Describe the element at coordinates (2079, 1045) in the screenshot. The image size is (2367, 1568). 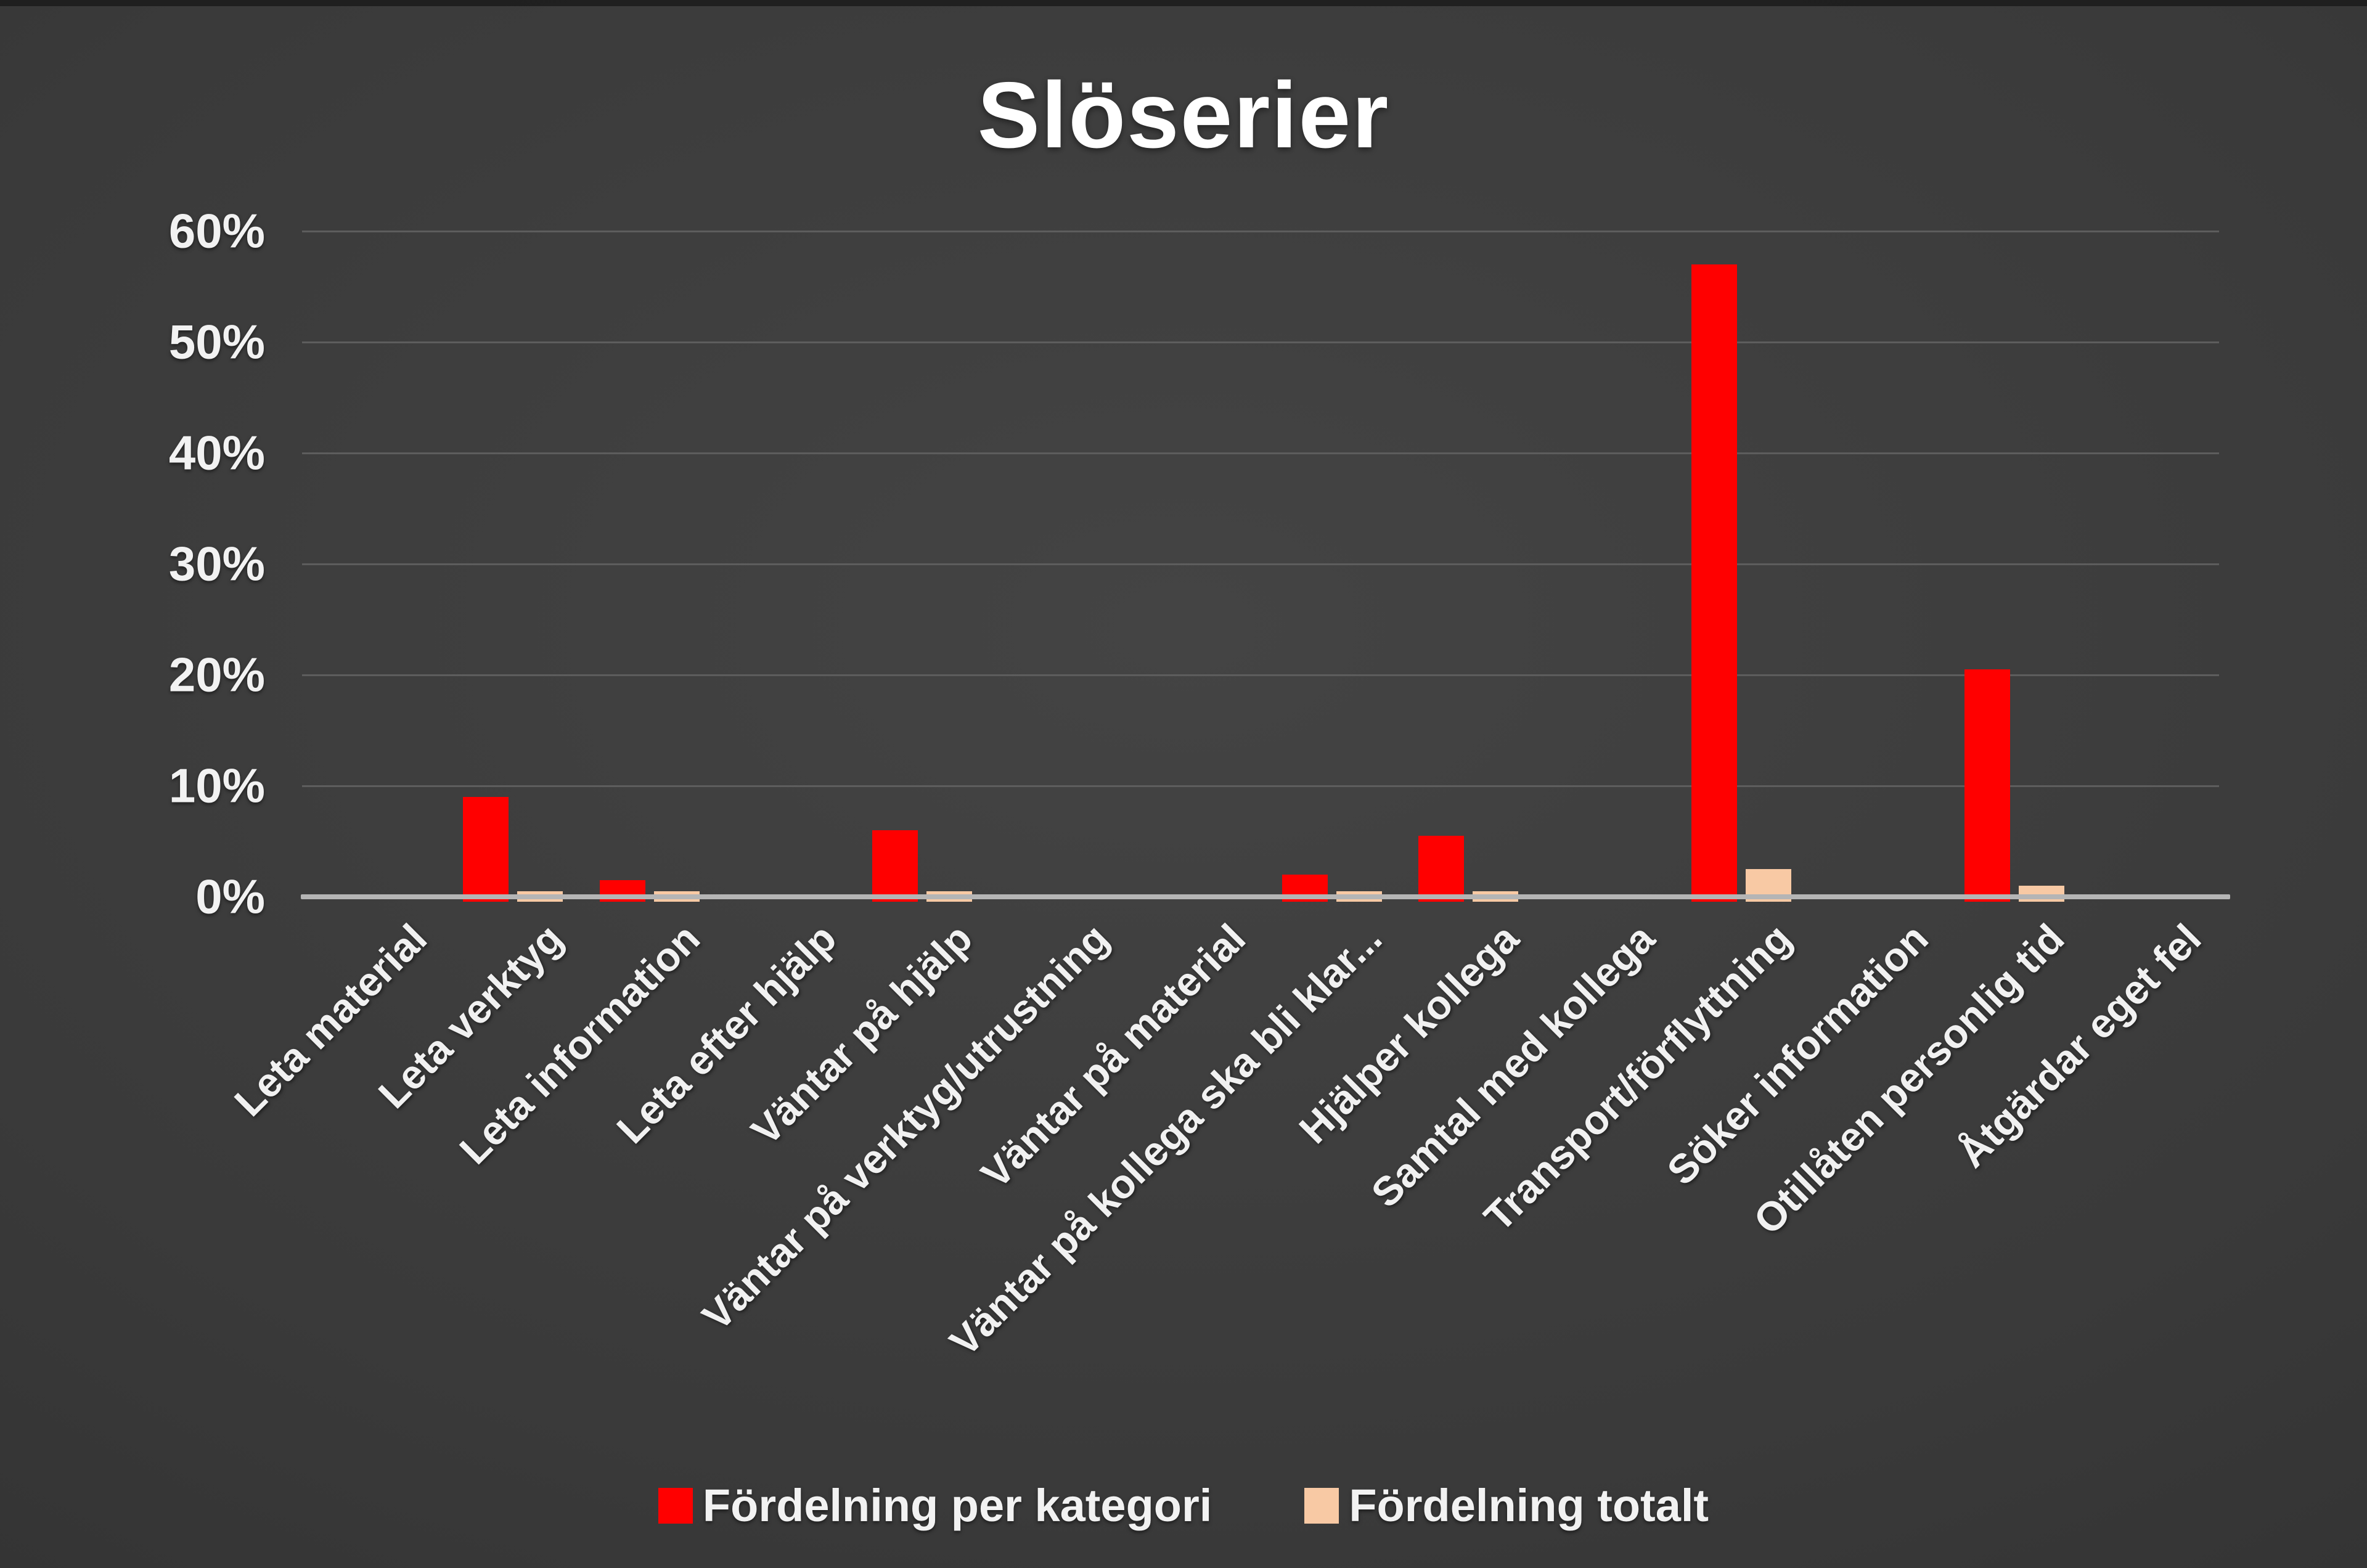
I see `x-category-label-14: Åtgärdar eget fel` at that location.